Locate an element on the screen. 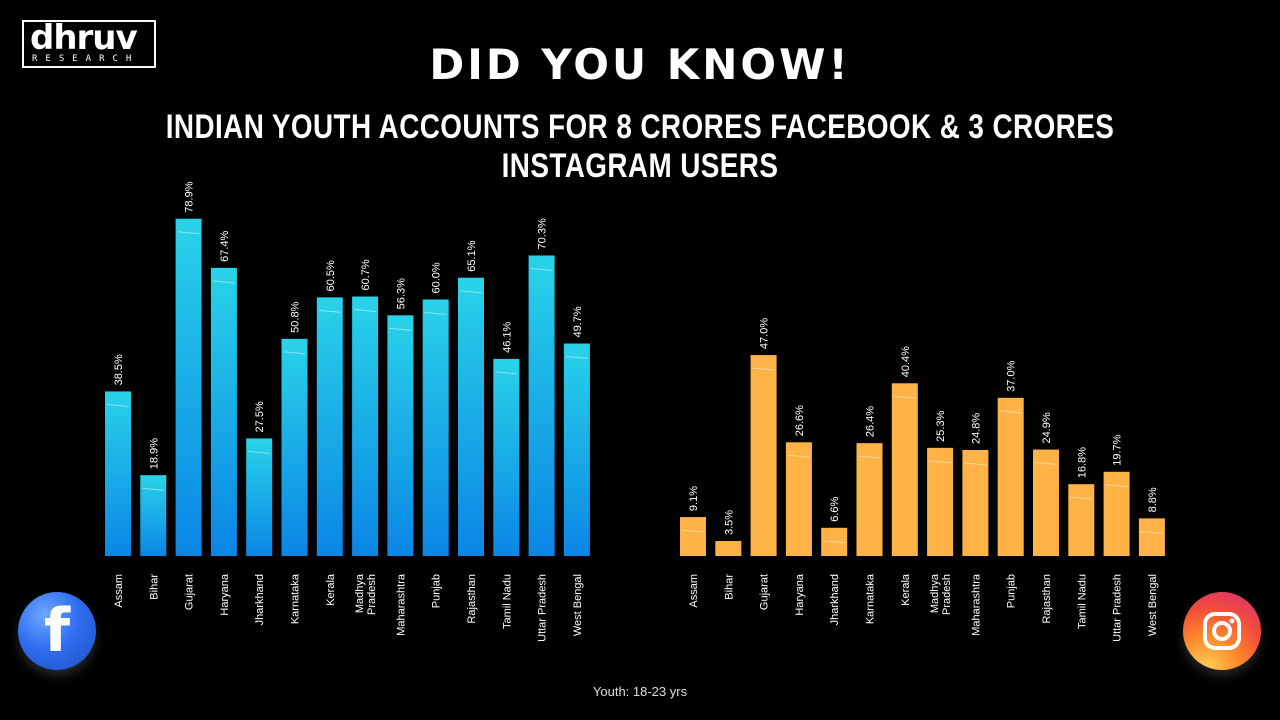 This screenshot has width=1280, height=720. facebook-value-label: 60.7% is located at coordinates (366, 274).